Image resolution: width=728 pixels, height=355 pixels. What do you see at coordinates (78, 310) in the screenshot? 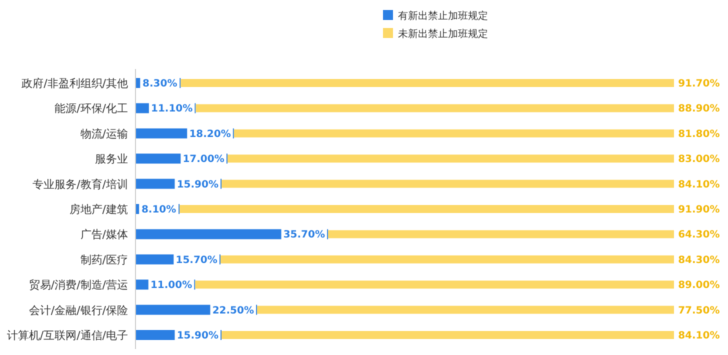
I see `y-tick-label: 会计/金融/银行/保险` at bounding box center [78, 310].